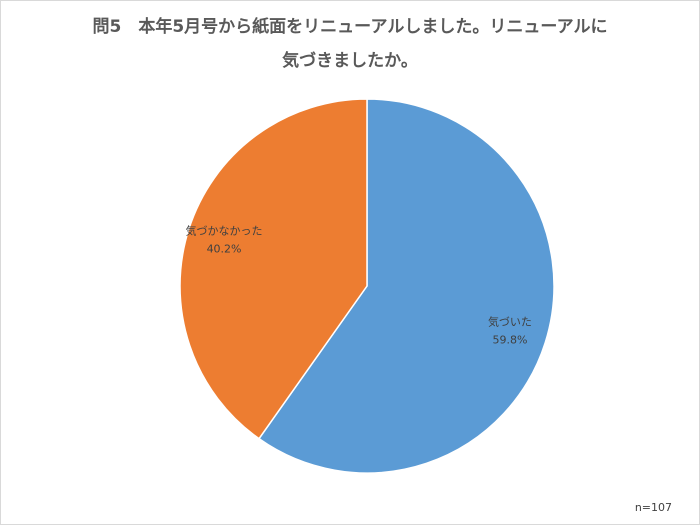 This screenshot has height=525, width=700. I want to click on slice-label: 気づいた, so click(510, 321).